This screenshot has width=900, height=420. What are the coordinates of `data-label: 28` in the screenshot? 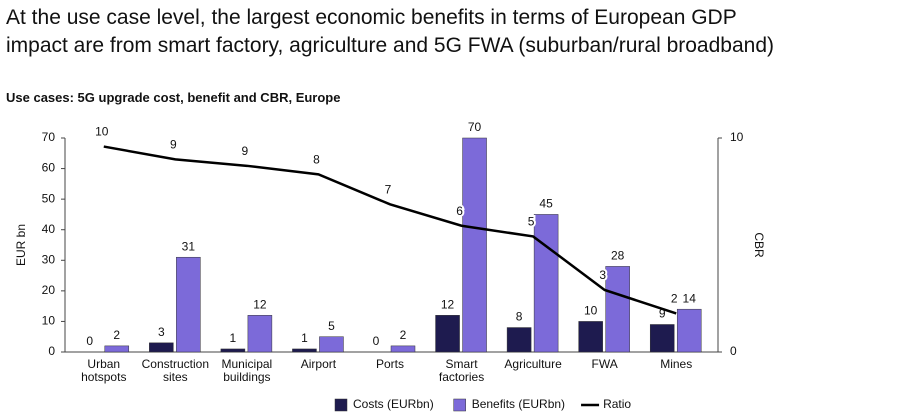 It's located at (618, 256).